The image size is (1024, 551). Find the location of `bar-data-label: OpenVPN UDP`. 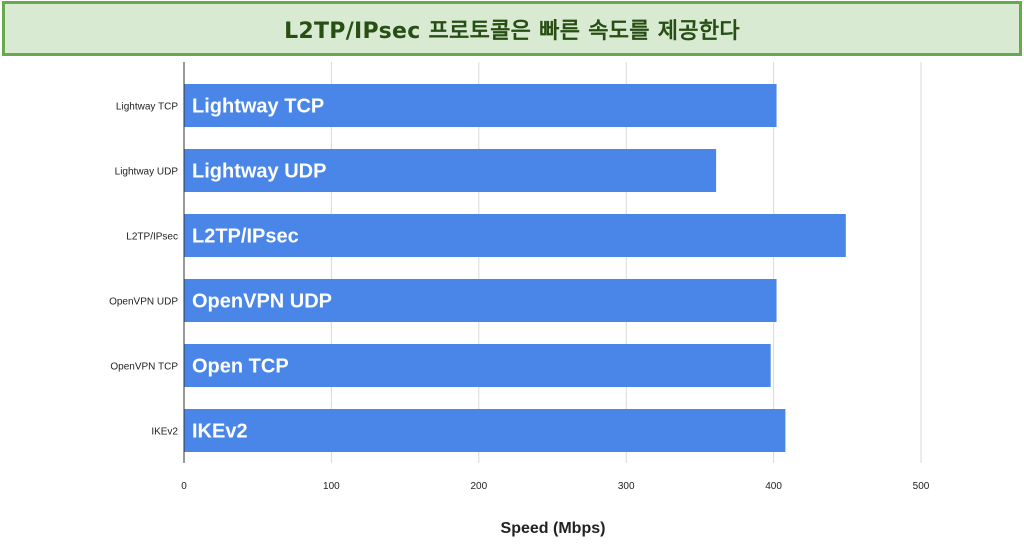

bar-data-label: OpenVPN UDP is located at coordinates (262, 302).